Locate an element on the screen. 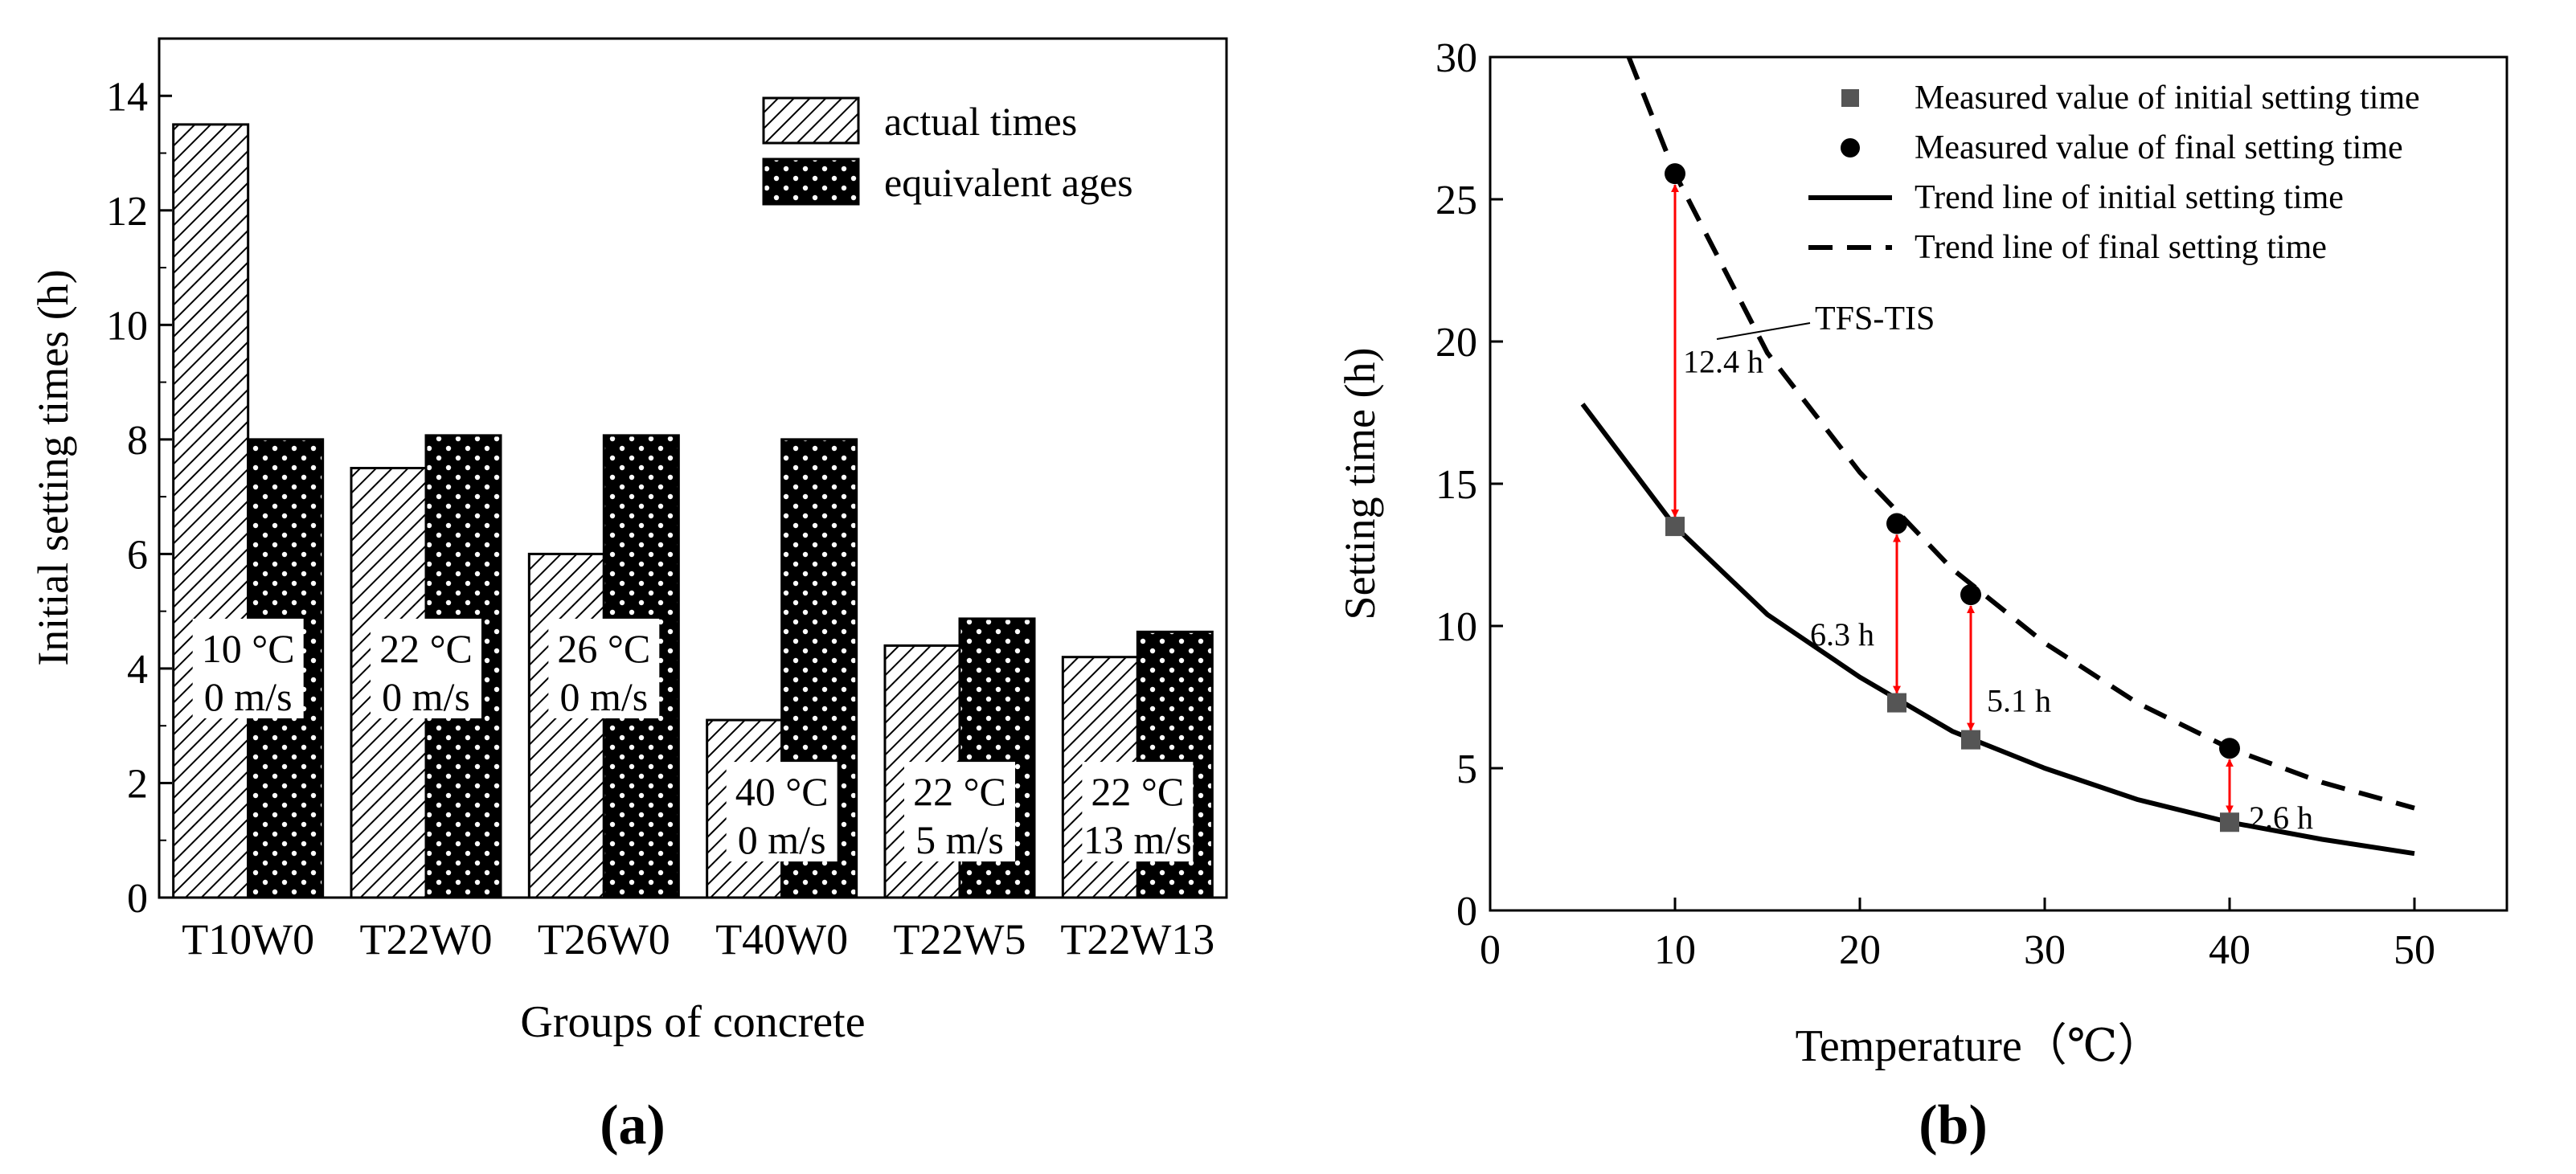 The height and width of the screenshot is (1174, 2576). a-legend-swatch-equivalent is located at coordinates (811, 181).